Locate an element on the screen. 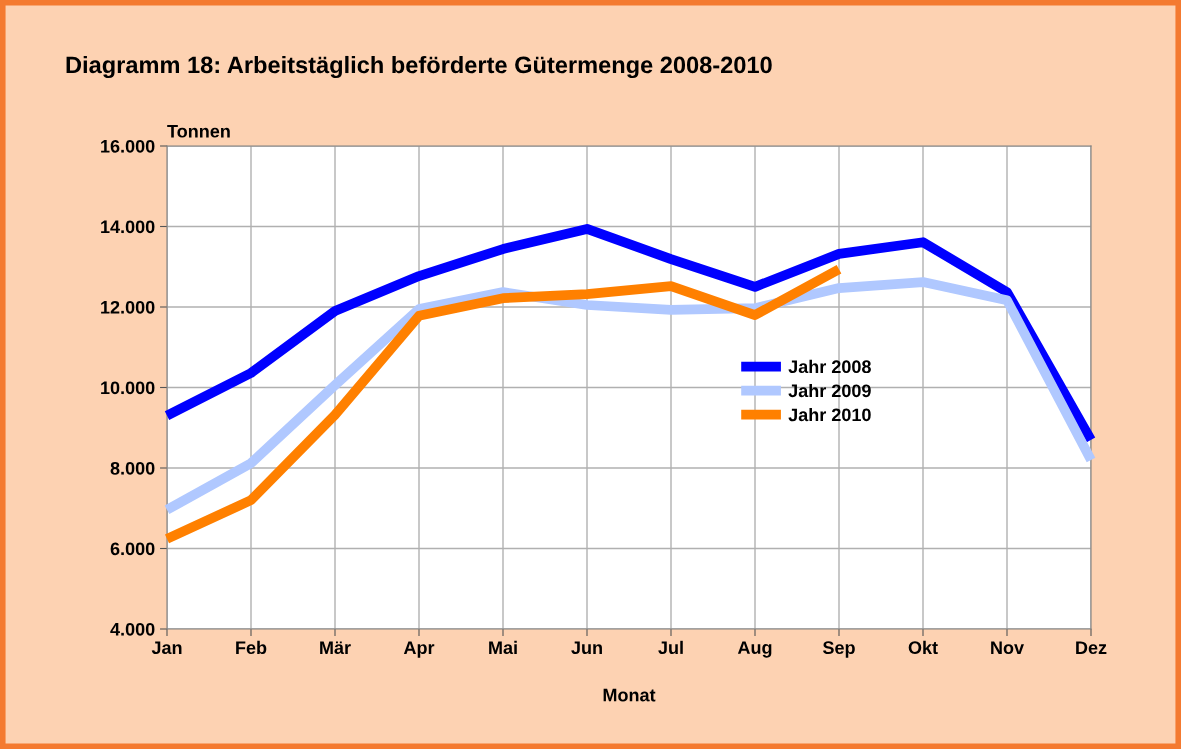 The image size is (1181, 749). y-tick-label: 14.000 is located at coordinates (128, 227).